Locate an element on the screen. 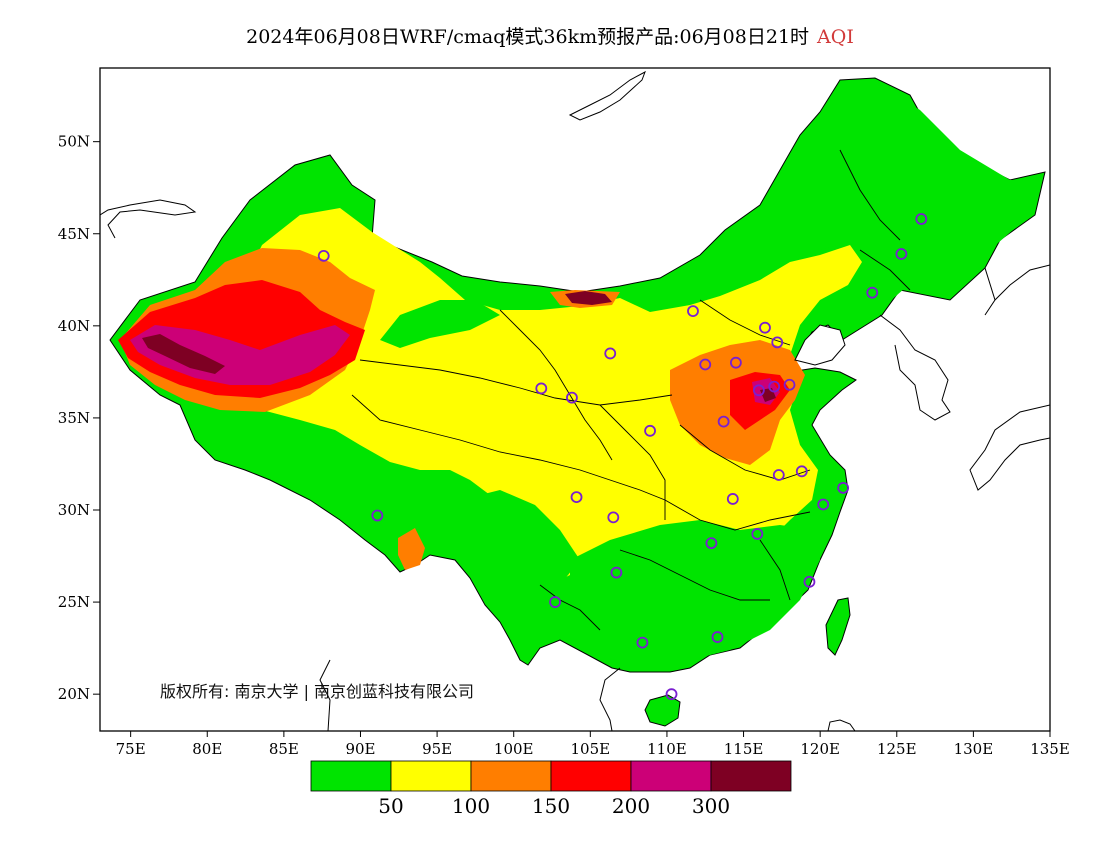 This screenshot has width=1100, height=850. legend-label: 50 is located at coordinates (390, 806).